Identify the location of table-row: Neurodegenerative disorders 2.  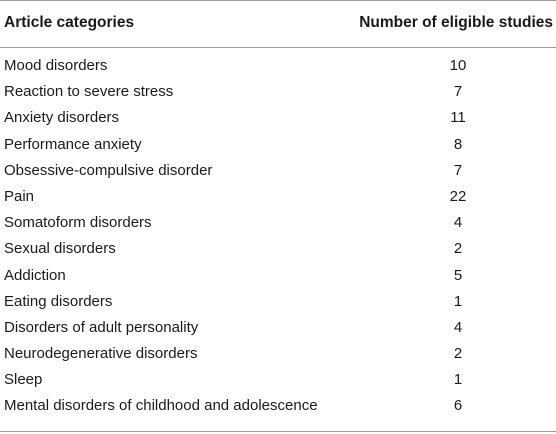
(278, 355).